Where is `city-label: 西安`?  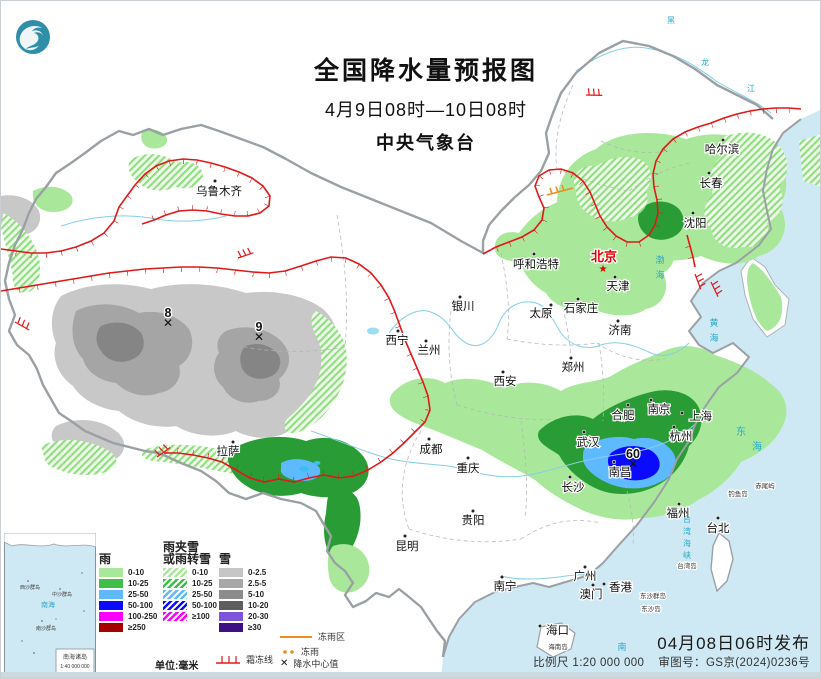
city-label: 西安 is located at coordinates (505, 381).